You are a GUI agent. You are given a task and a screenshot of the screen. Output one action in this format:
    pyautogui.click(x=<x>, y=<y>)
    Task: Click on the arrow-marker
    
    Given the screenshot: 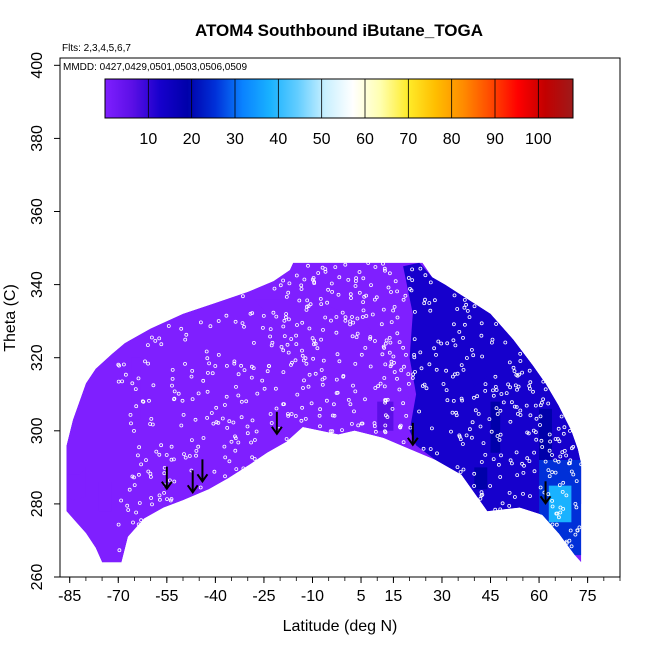 What is the action you would take?
    pyautogui.click(x=167, y=478)
    